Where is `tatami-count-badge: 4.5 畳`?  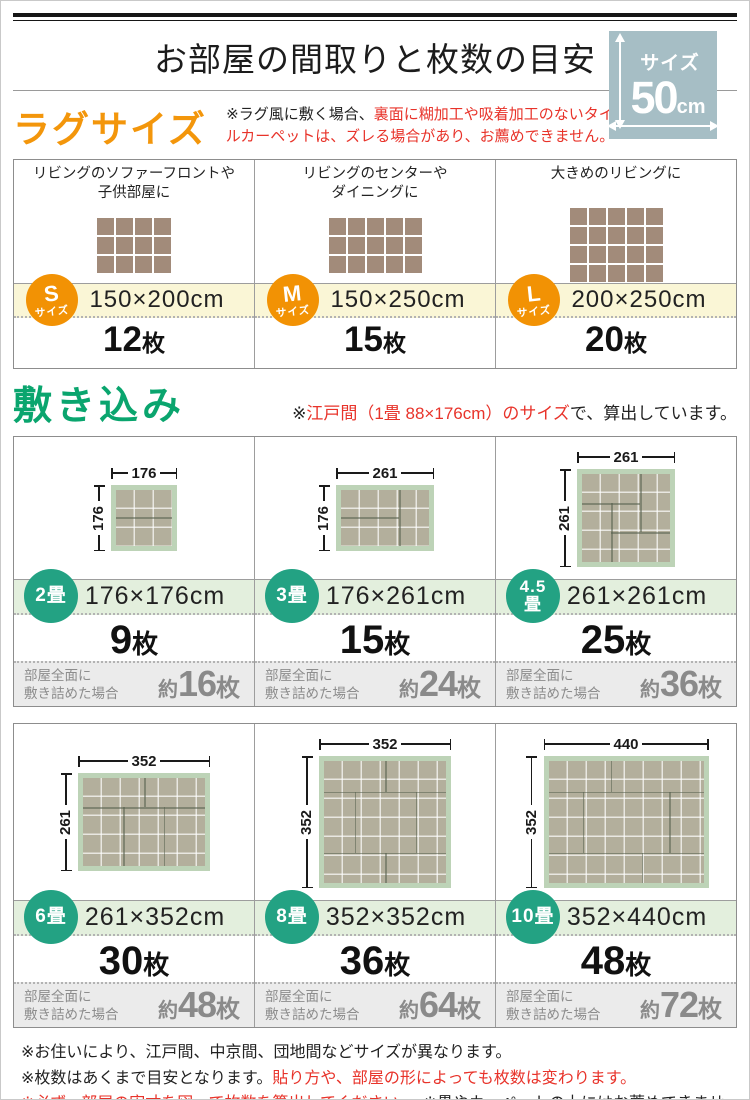
tatami-count-badge: 4.5 畳 is located at coordinates (533, 596).